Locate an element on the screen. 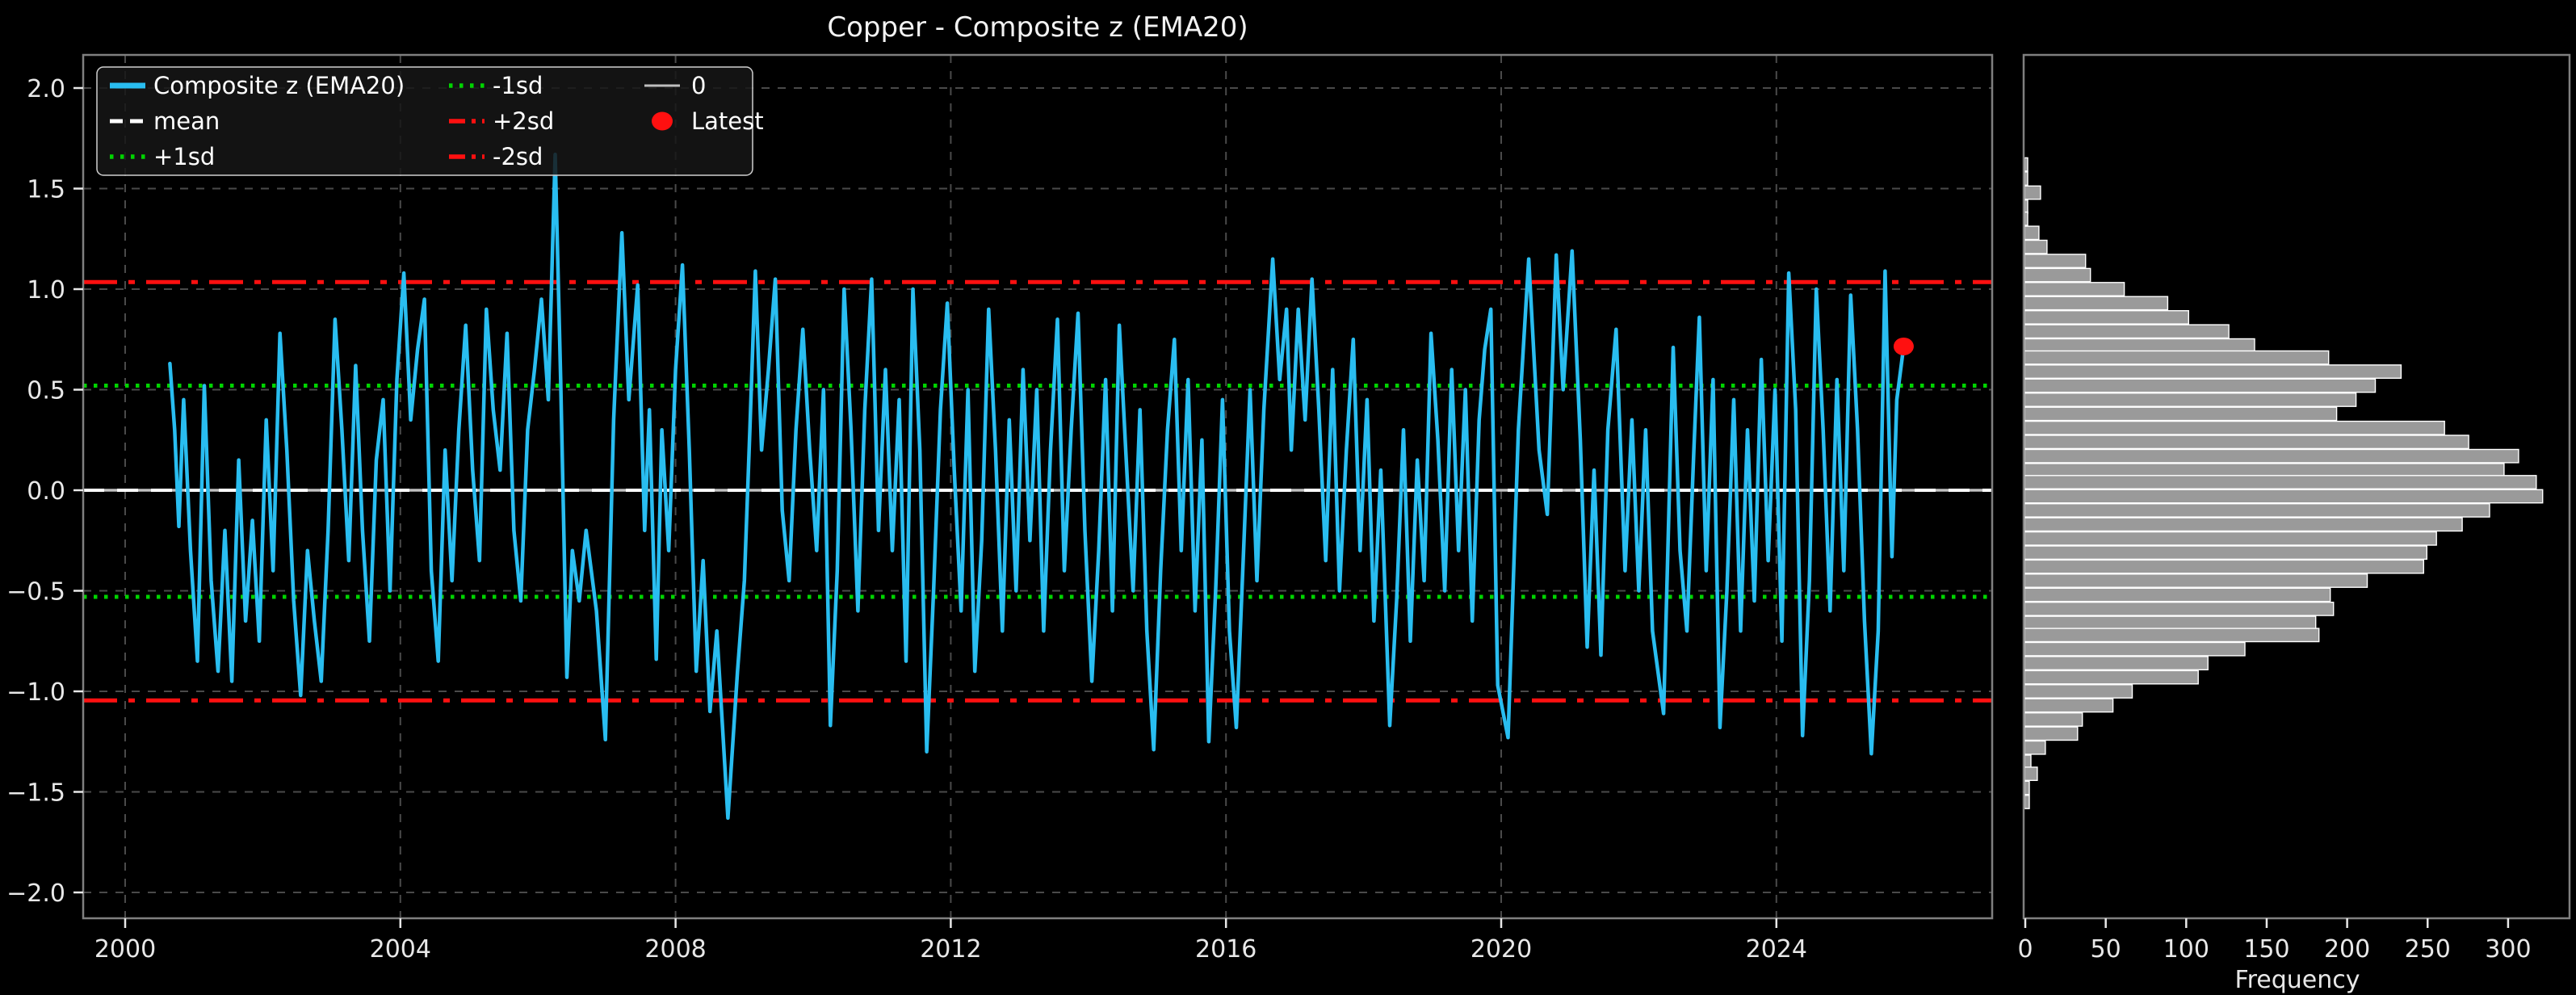  legend-label: Composite z (EMA20) is located at coordinates (279, 85).